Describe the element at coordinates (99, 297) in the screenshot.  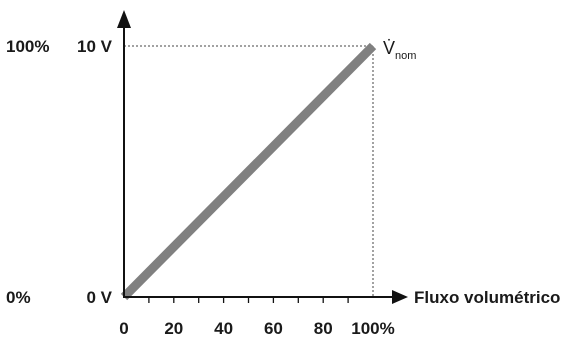
I see `y-tick-label-voltage: 0 V` at that location.